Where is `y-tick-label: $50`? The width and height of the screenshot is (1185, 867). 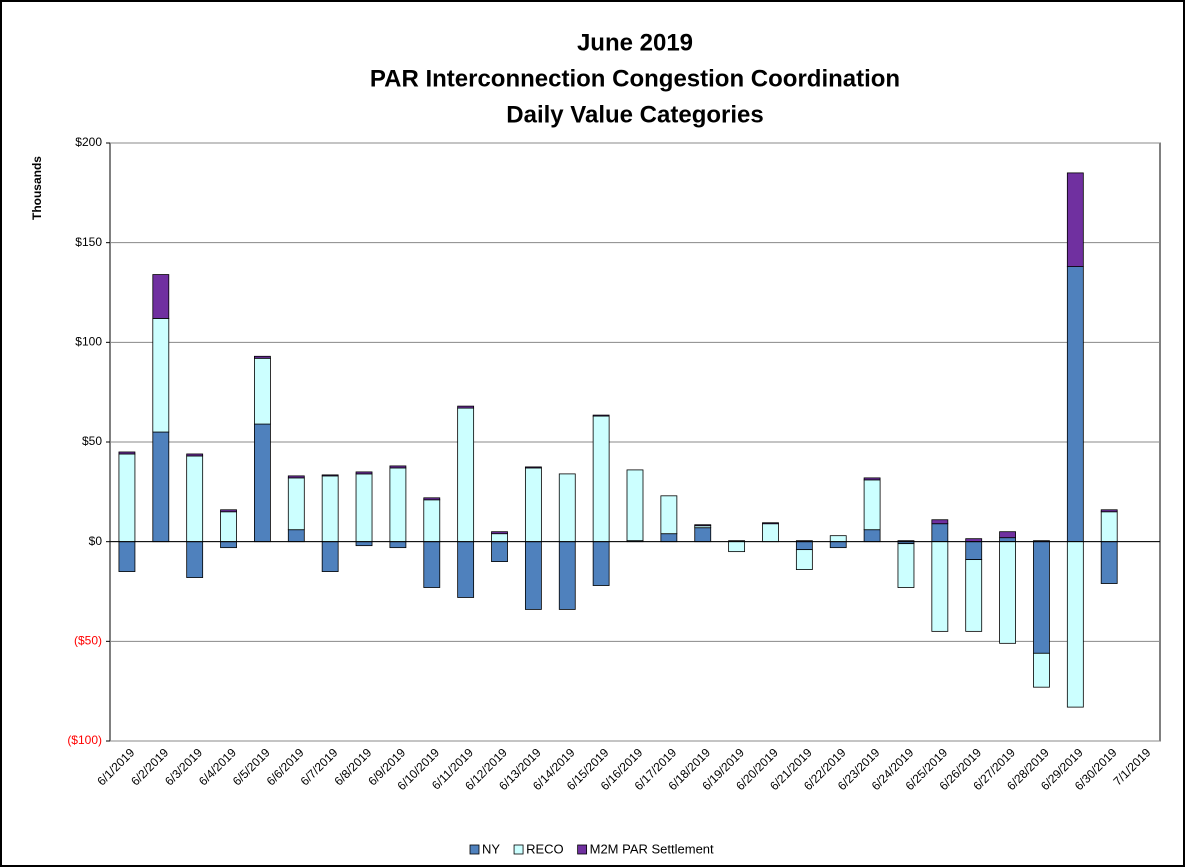 y-tick-label: $50 is located at coordinates (92, 441).